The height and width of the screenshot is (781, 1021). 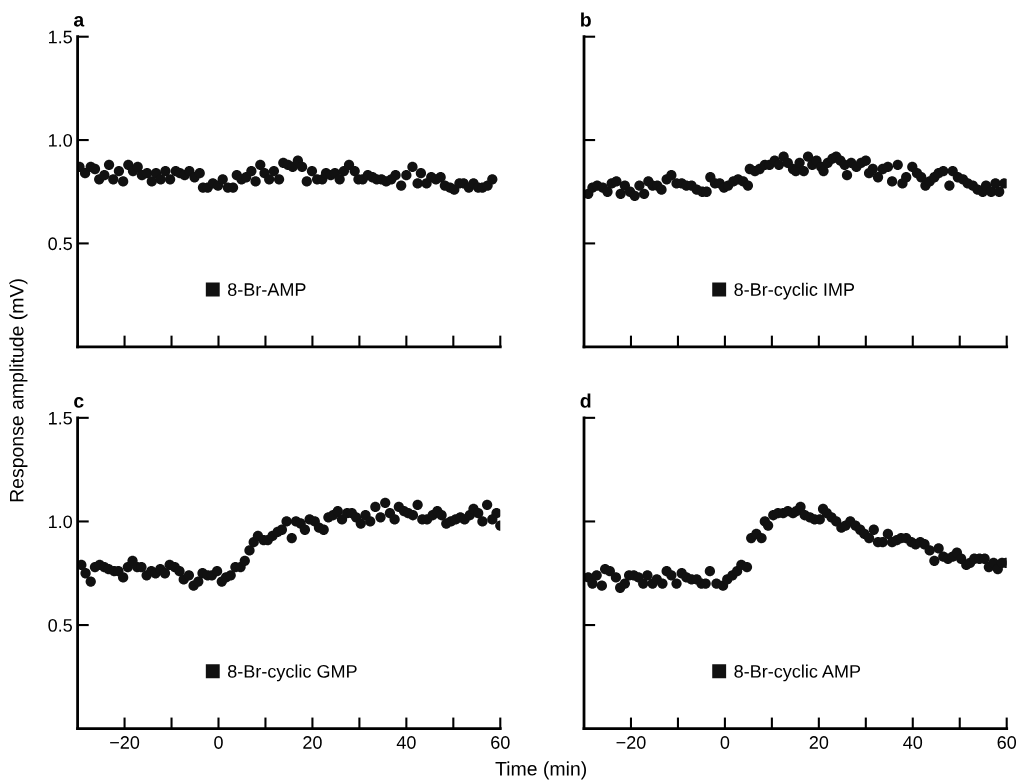 I want to click on chart-title: a, so click(x=79, y=21).